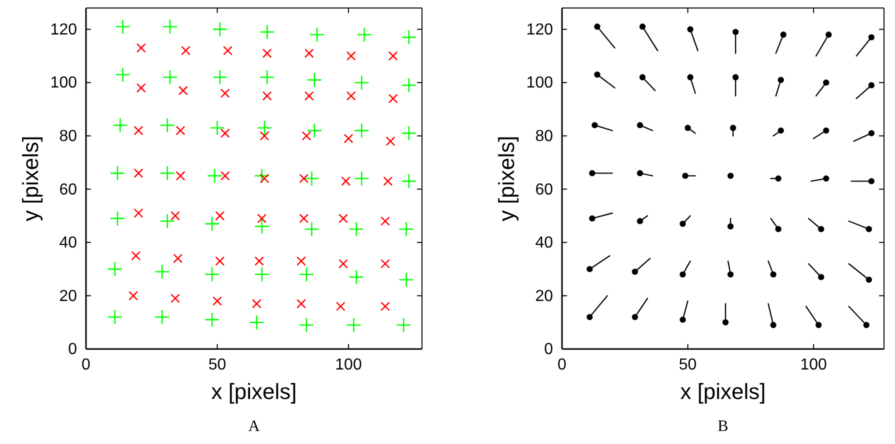 This screenshot has height=444, width=895. What do you see at coordinates (86, 365) in the screenshot?
I see `x-tick-label: 0` at bounding box center [86, 365].